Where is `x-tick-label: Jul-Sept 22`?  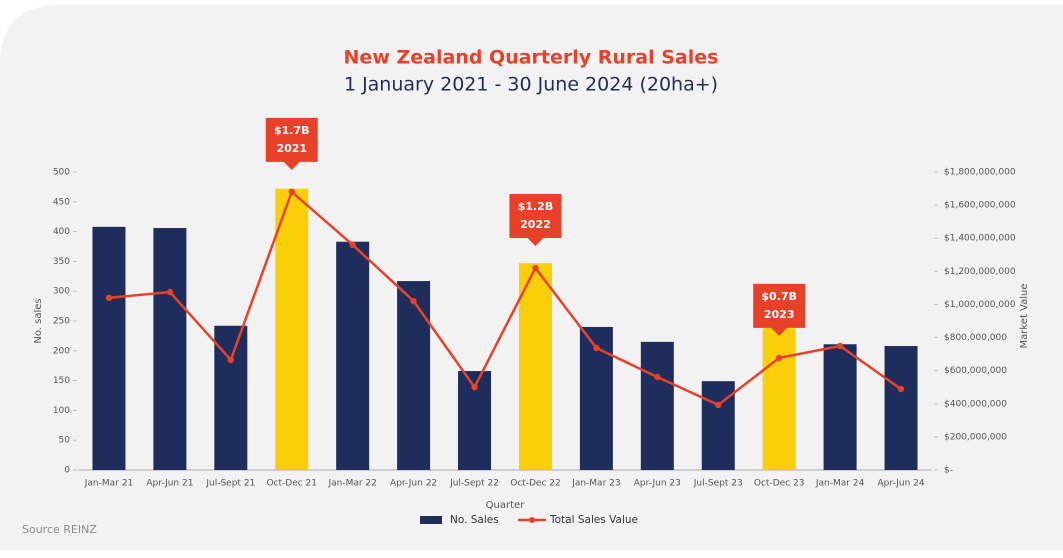
x-tick-label: Jul-Sept 22 is located at coordinates (474, 484).